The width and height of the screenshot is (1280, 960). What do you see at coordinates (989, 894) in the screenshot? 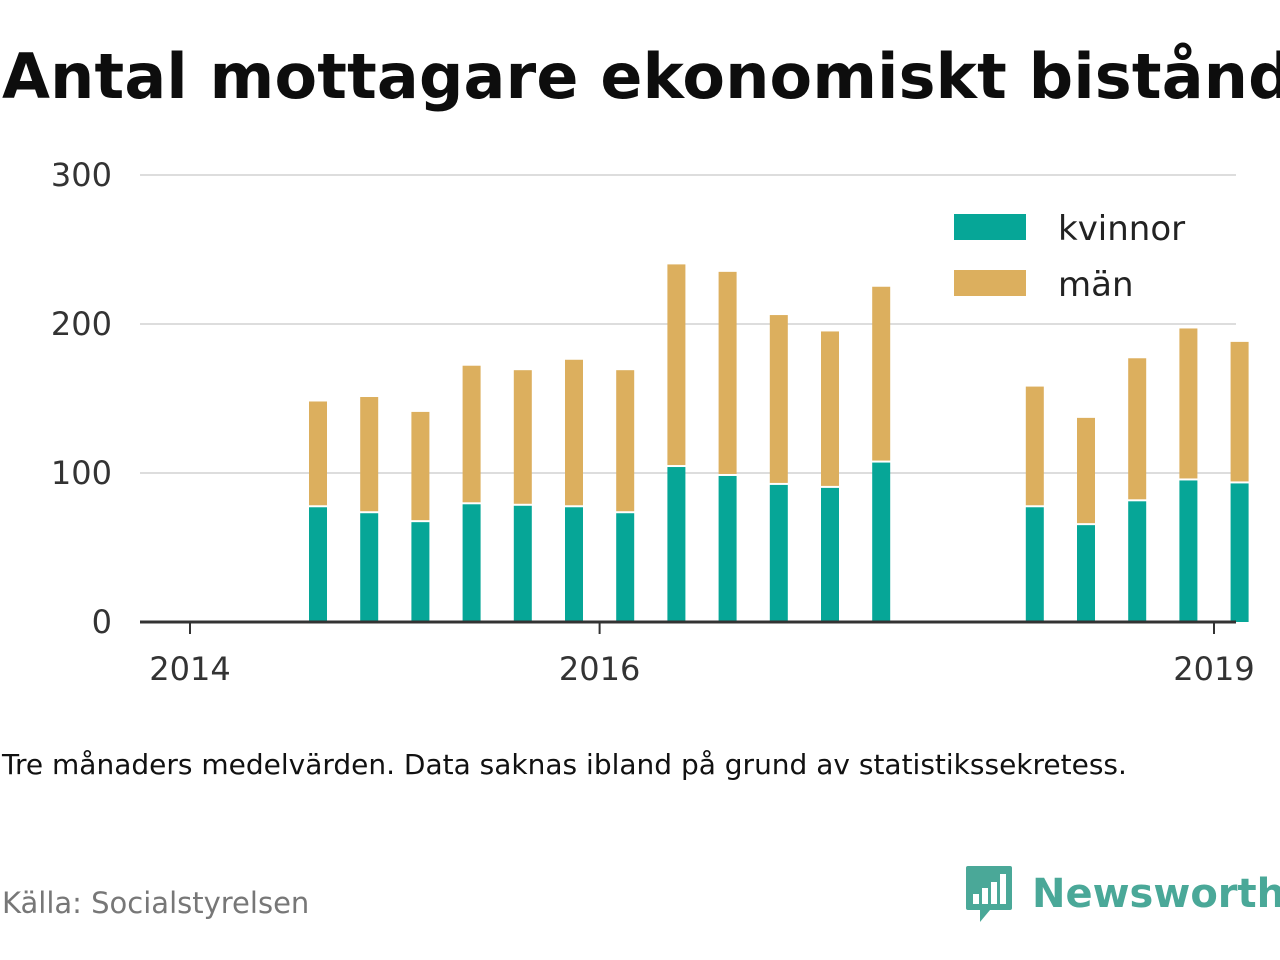
I see `bar-chart-speech-bubble-icon` at bounding box center [989, 894].